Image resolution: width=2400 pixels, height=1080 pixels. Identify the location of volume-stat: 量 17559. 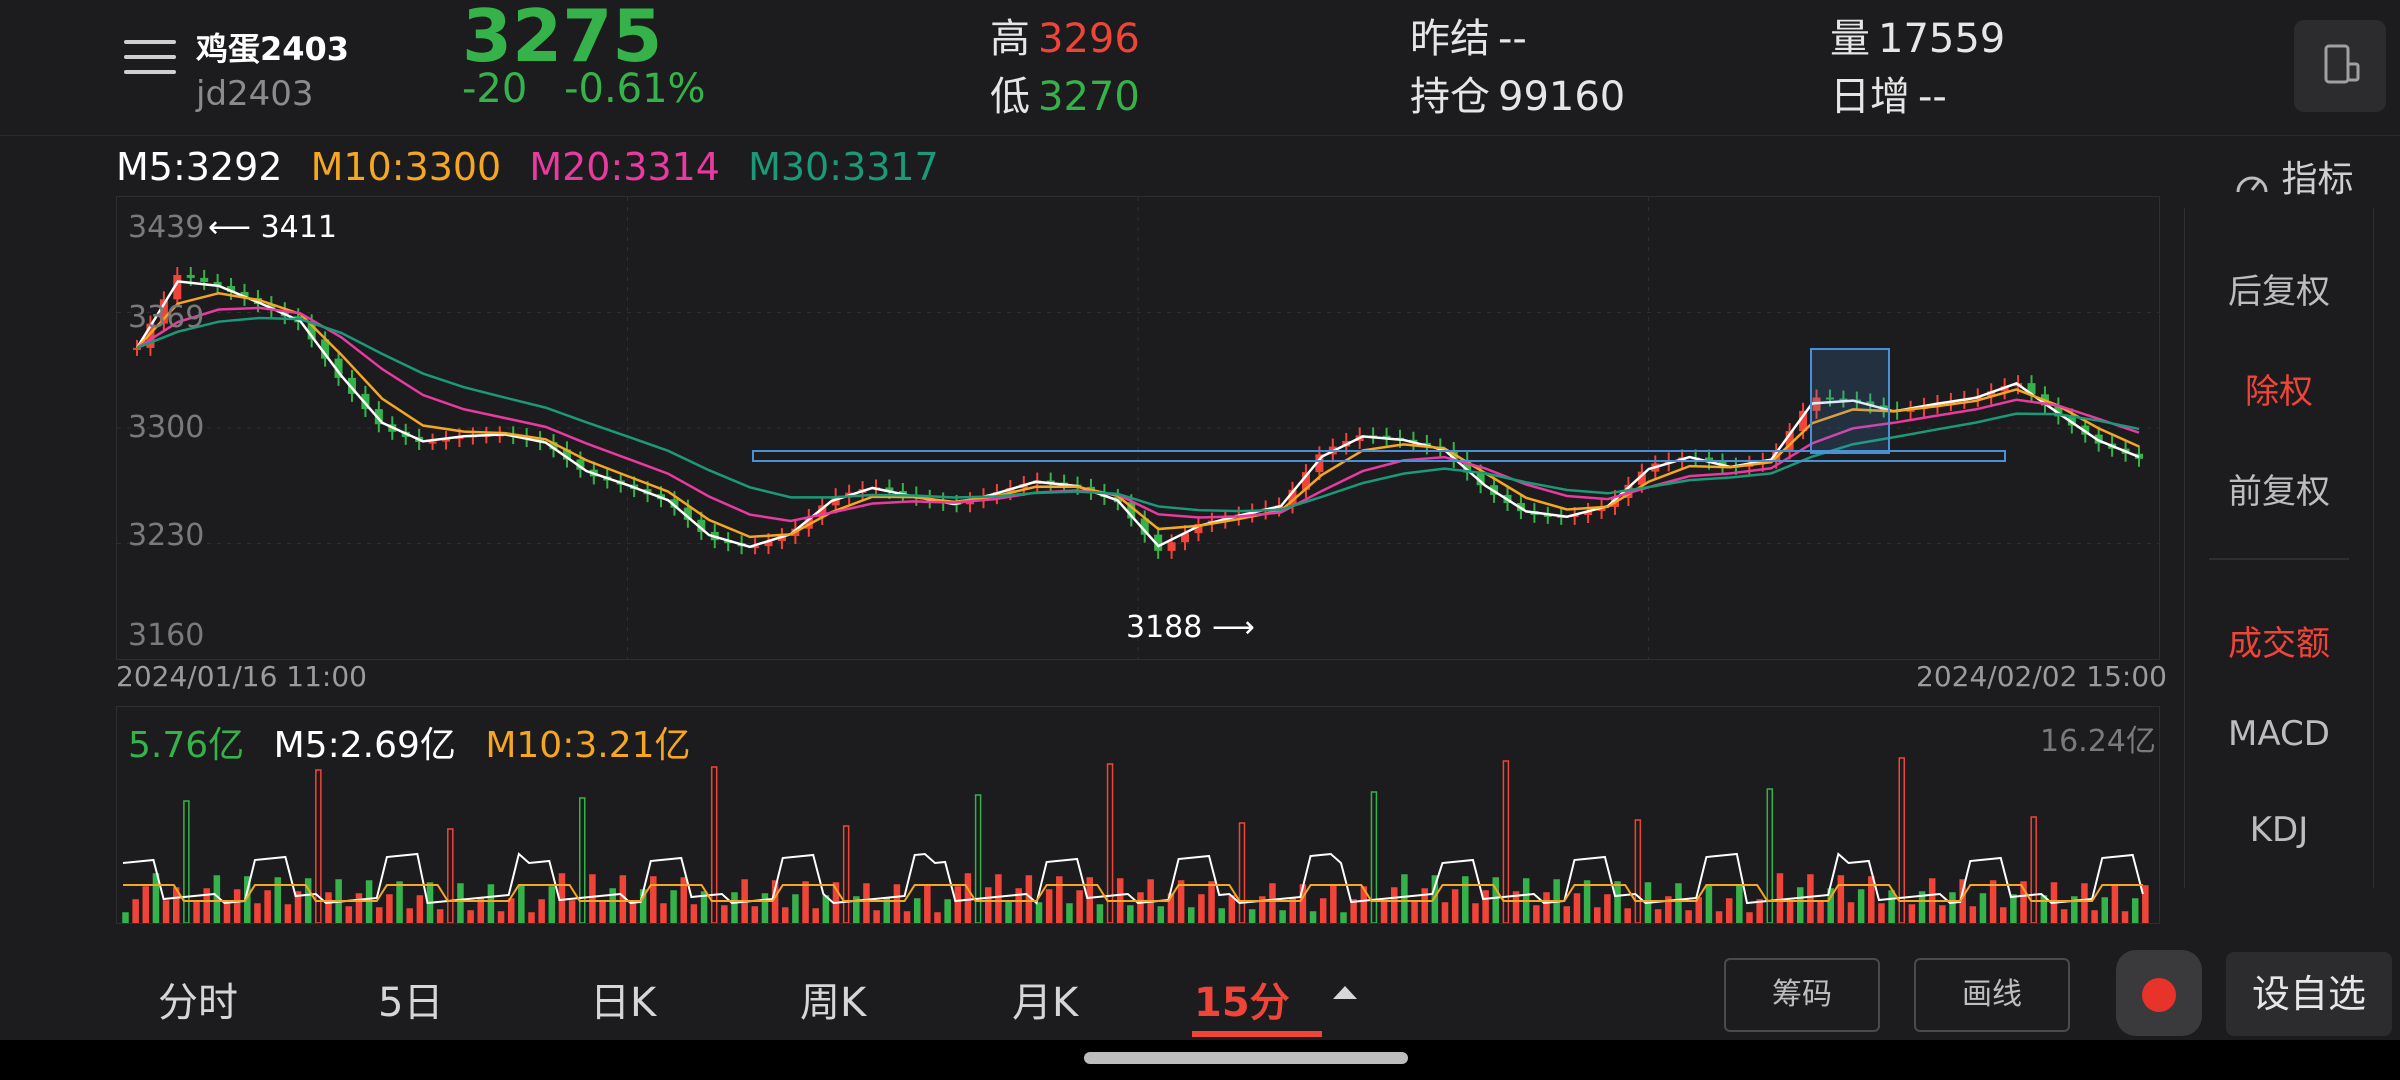
(1917, 35).